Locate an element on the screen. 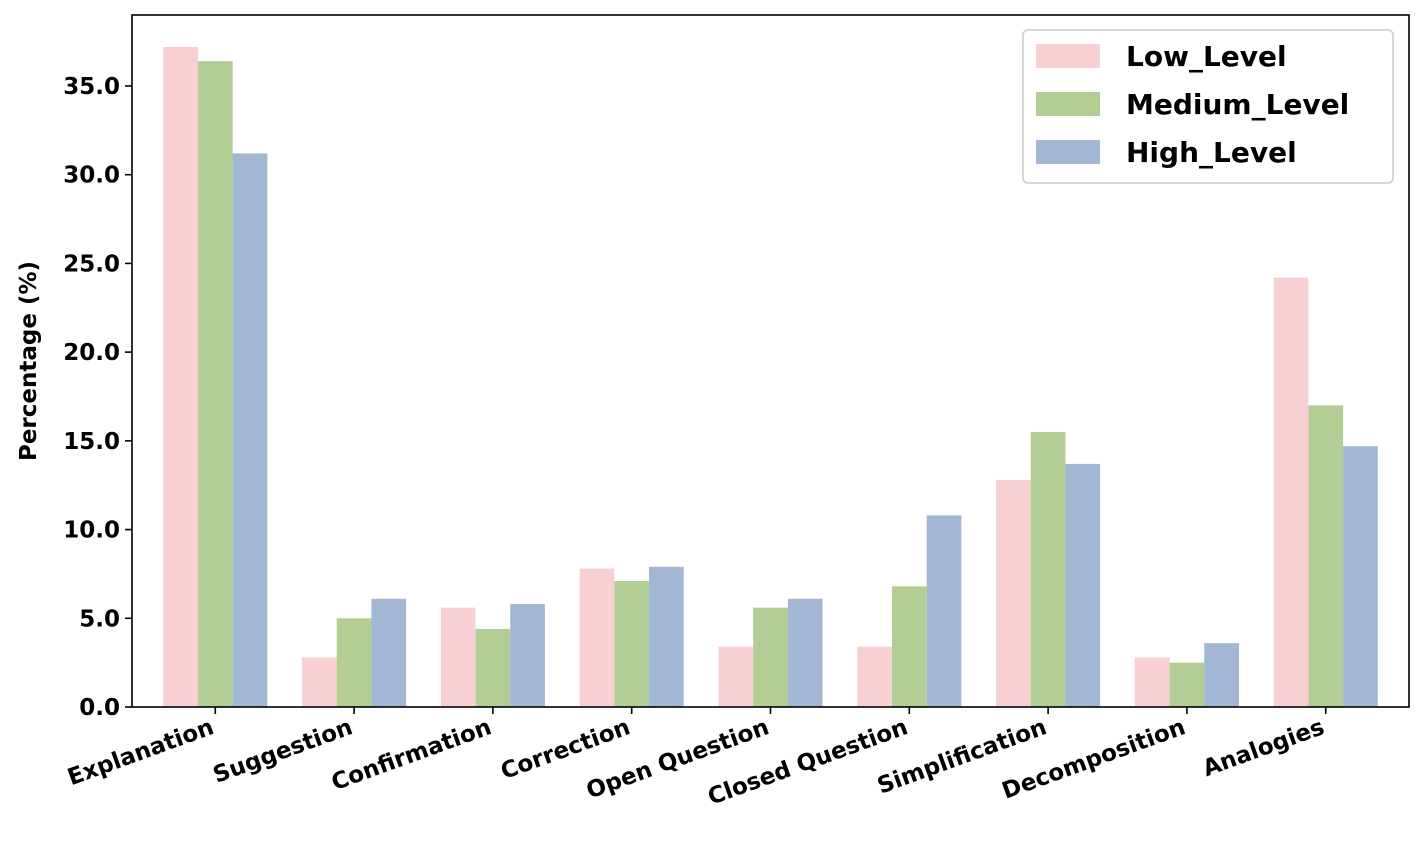 This screenshot has width=1423, height=846. bar-high-level-suggestion is located at coordinates (389, 652).